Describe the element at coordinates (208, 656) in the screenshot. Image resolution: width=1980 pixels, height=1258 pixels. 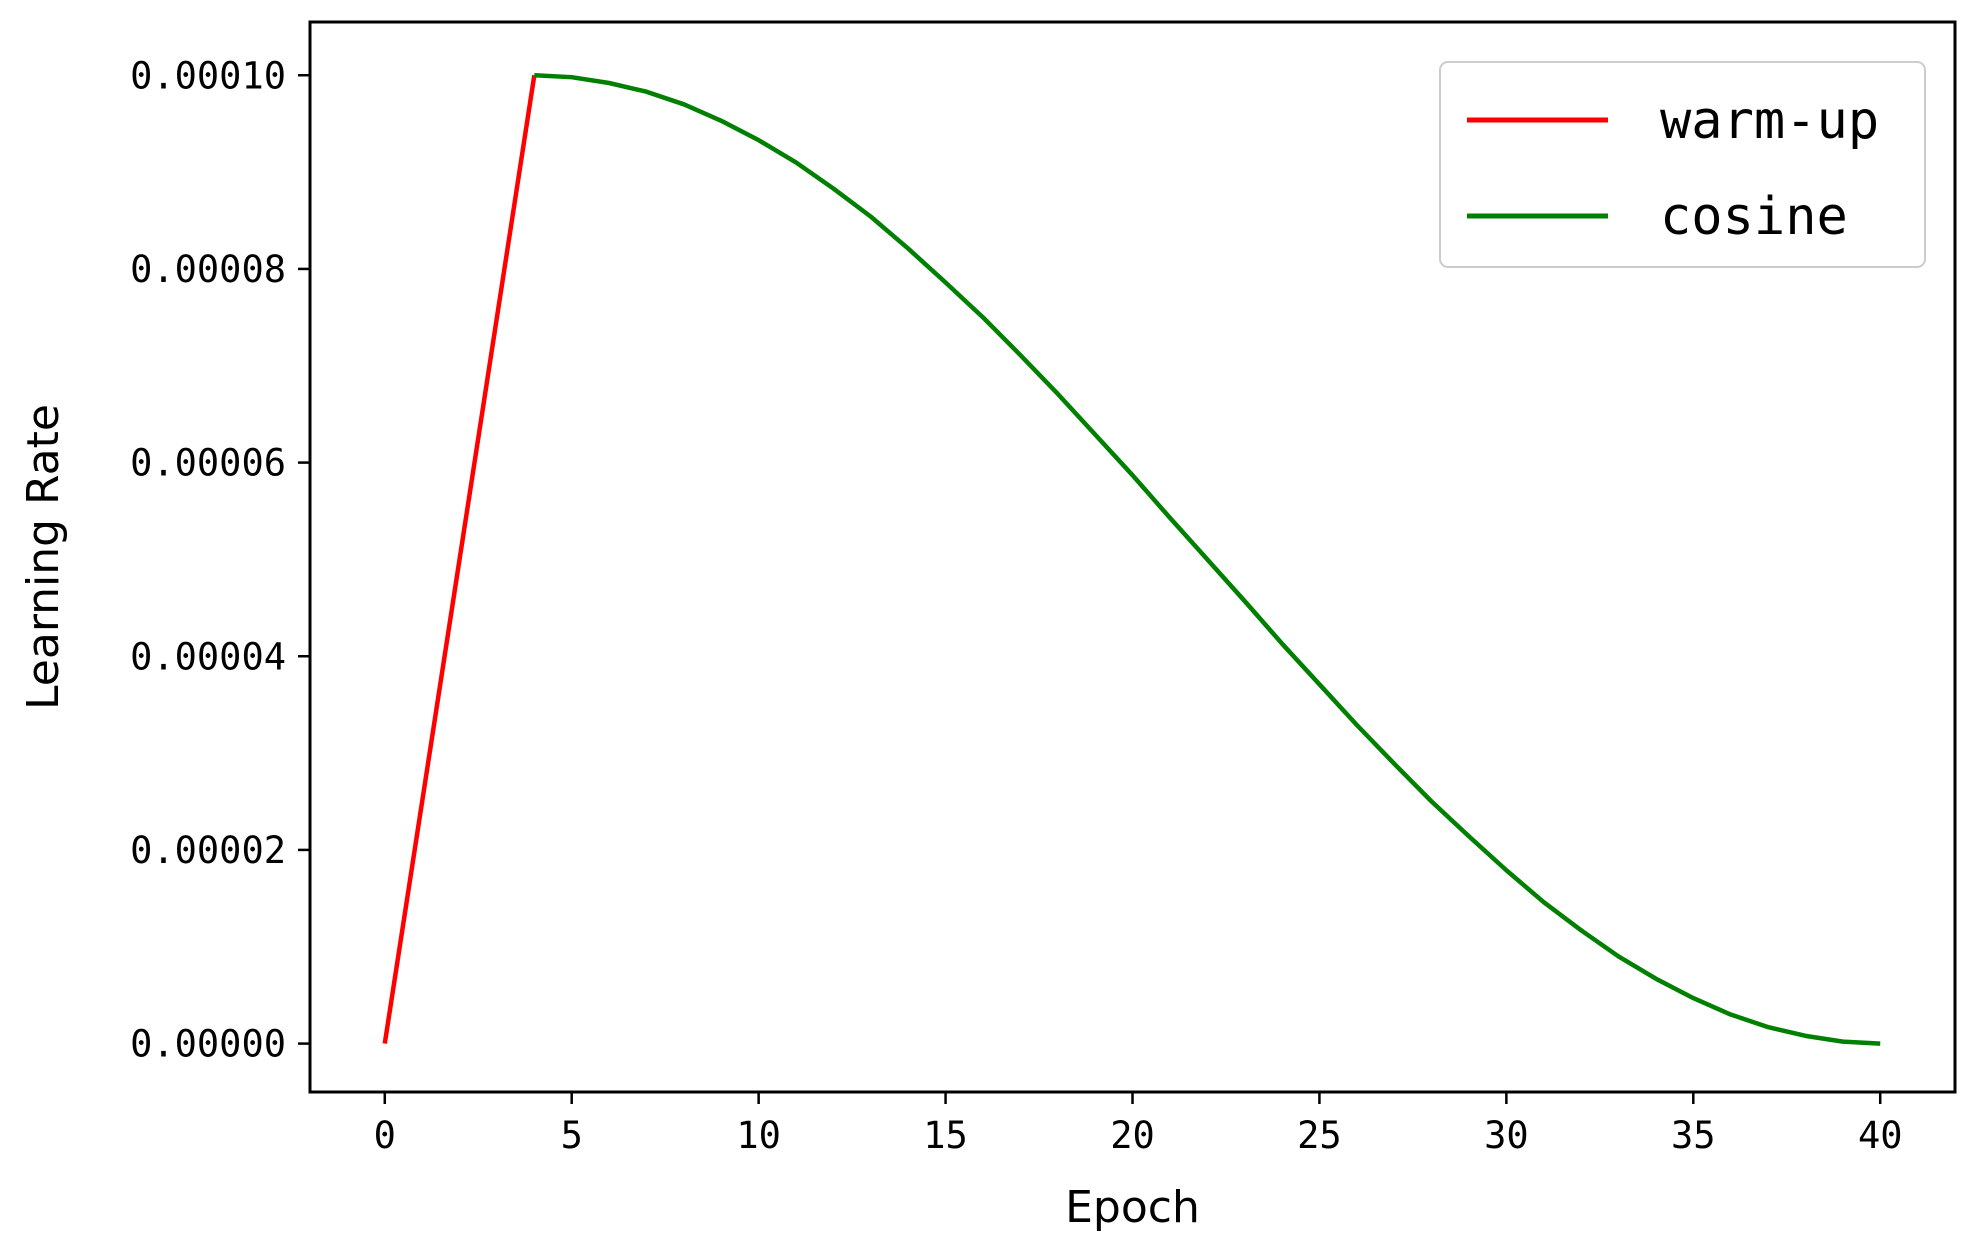
I see `y-tick-label: 0.00004` at that location.